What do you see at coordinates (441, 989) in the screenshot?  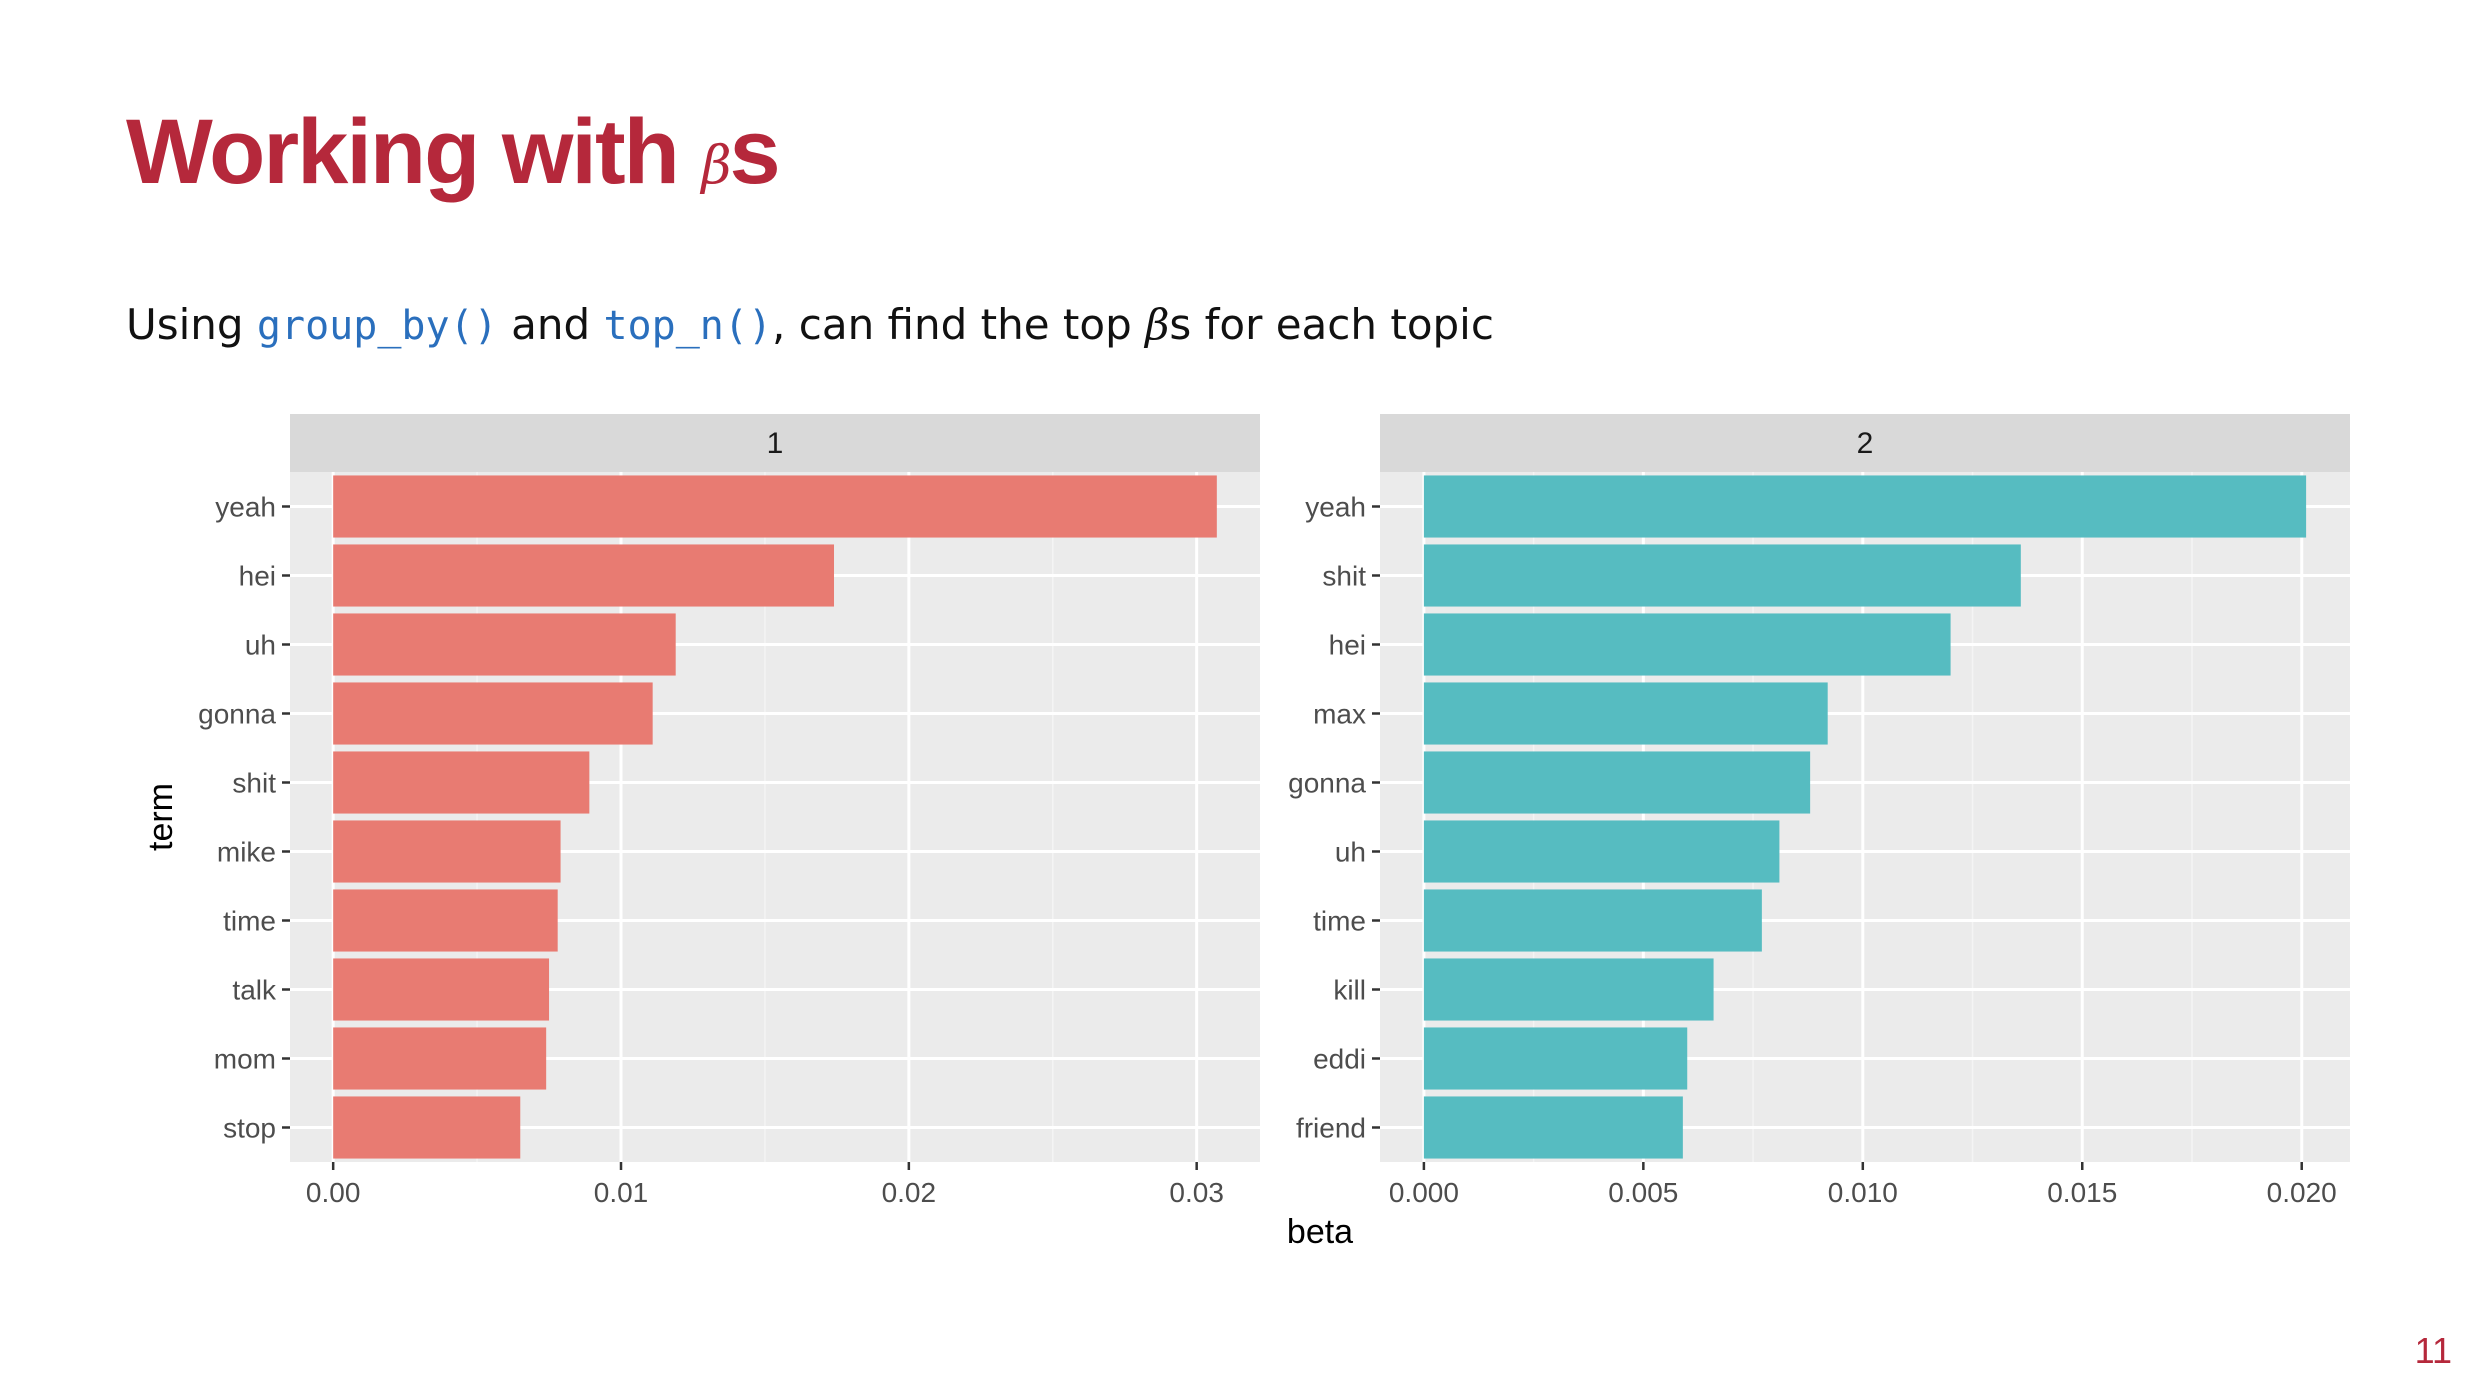 I see `bar-talk` at bounding box center [441, 989].